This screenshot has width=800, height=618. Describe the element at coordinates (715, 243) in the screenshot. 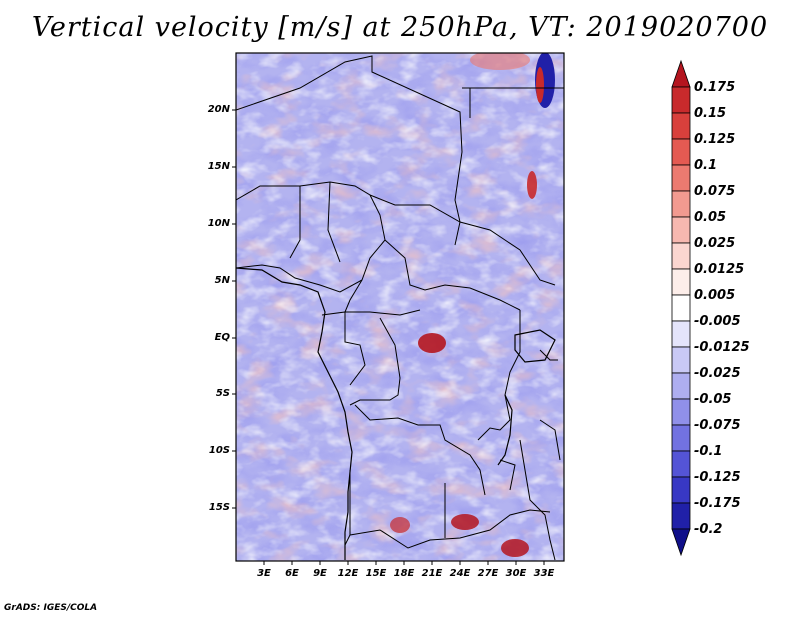

I see `colorbar-label: 0.025` at that location.